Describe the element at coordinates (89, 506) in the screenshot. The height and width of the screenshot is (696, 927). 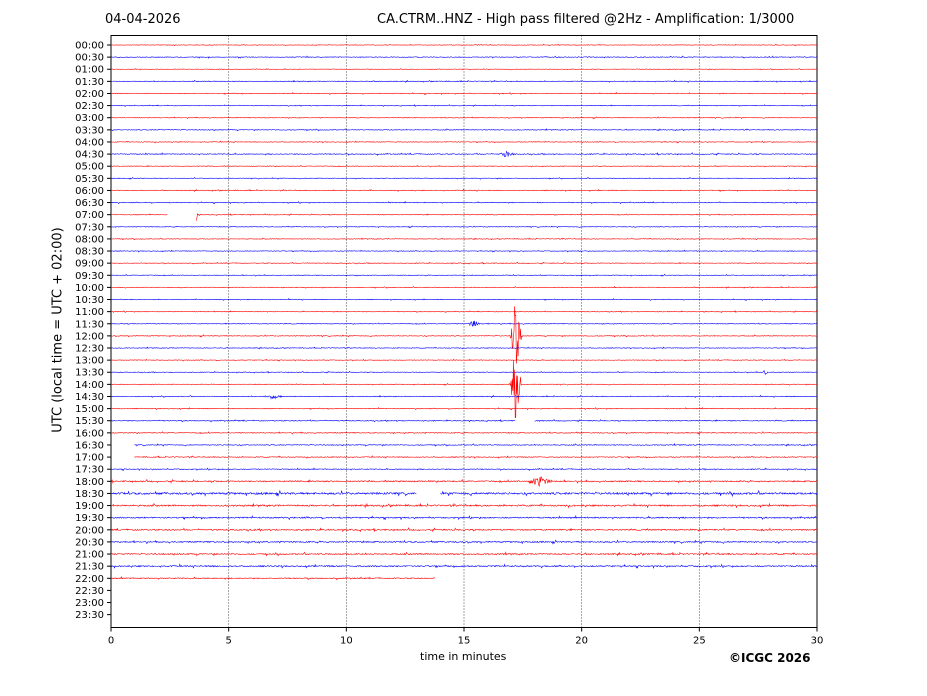
I see `y-tick-label: 19:00` at that location.